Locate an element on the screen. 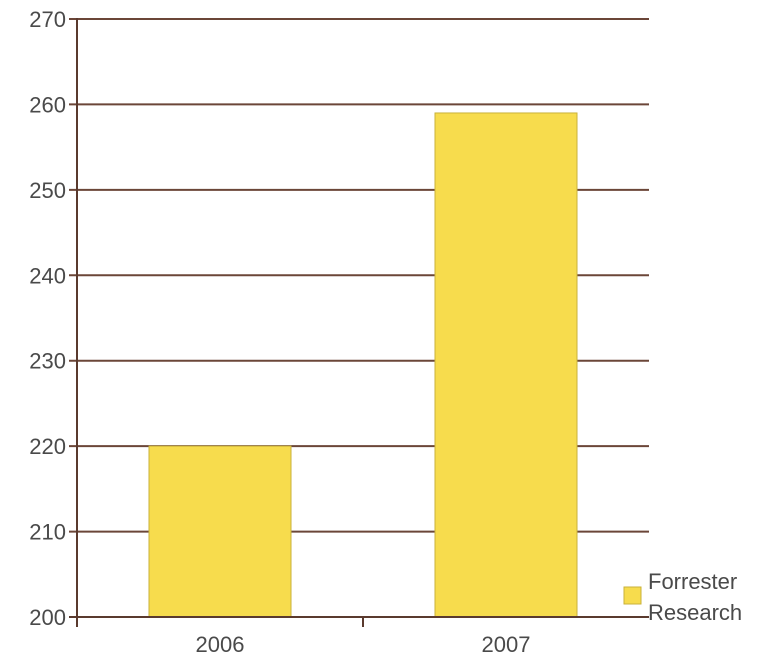  bar-2006 is located at coordinates (220, 531).